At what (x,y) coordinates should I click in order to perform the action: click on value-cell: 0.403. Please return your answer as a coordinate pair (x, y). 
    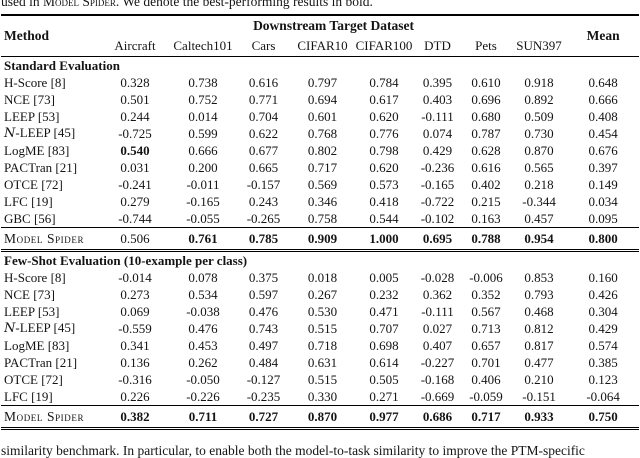
    Looking at the image, I should click on (437, 99).